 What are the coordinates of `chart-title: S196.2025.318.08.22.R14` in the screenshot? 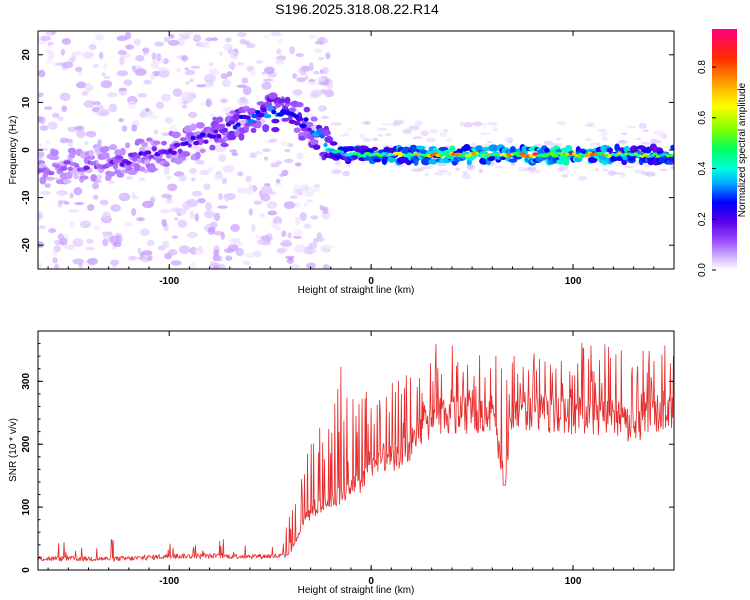 It's located at (357, 9).